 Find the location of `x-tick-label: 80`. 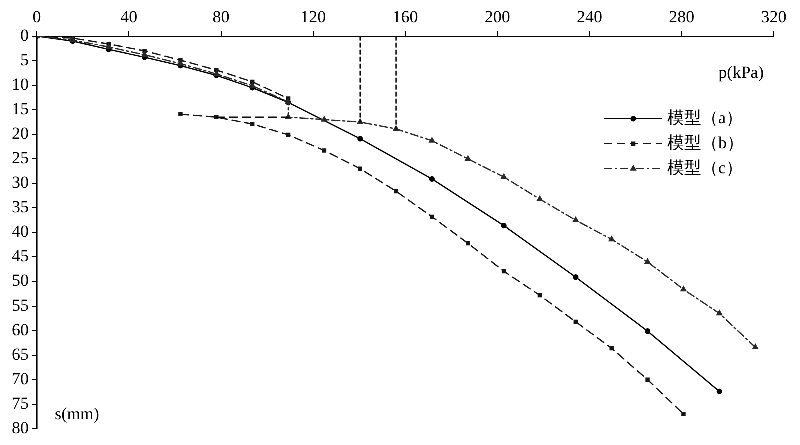

x-tick-label: 80 is located at coordinates (221, 17).